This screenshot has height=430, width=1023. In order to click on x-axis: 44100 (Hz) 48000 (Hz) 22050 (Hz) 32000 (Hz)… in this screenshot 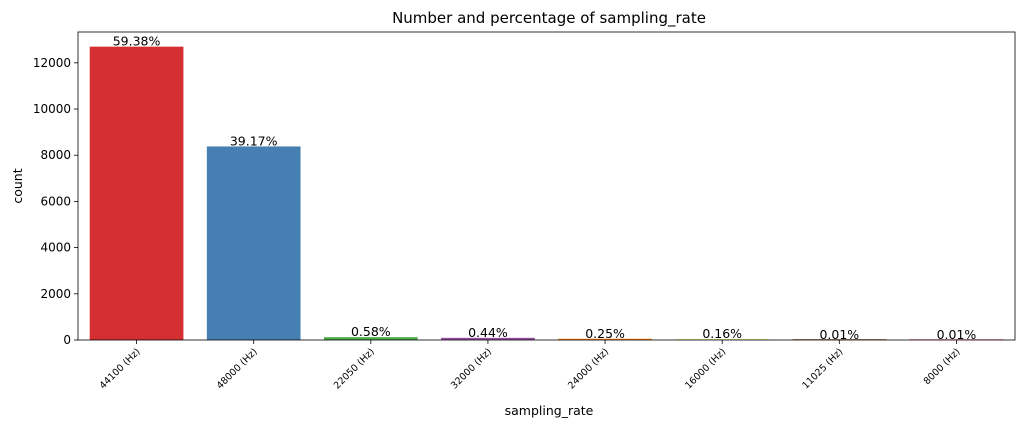, I will do `click(530, 365)`.